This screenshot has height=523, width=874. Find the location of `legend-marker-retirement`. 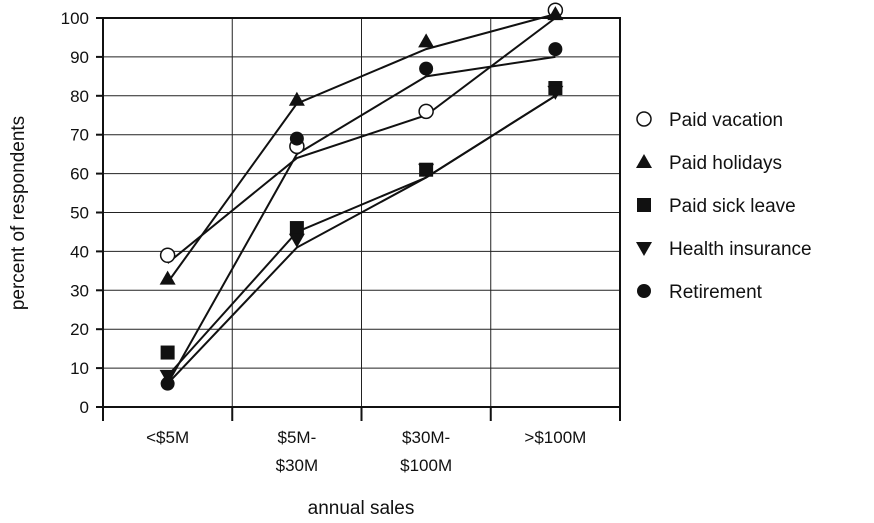

legend-marker-retirement is located at coordinates (644, 291).